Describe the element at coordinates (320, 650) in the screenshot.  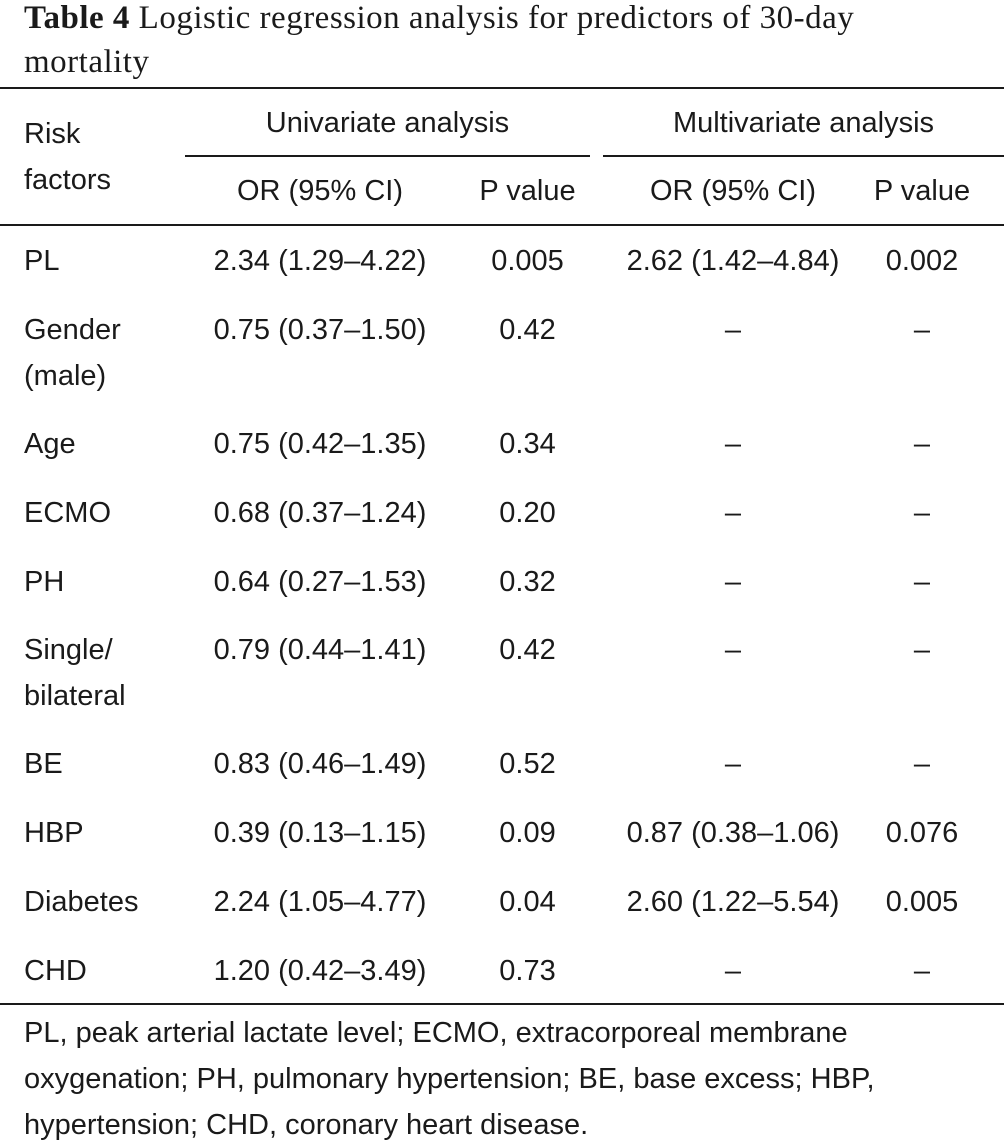
I see `row-or-univariate: 0.79 (0.44–1.41)` at that location.